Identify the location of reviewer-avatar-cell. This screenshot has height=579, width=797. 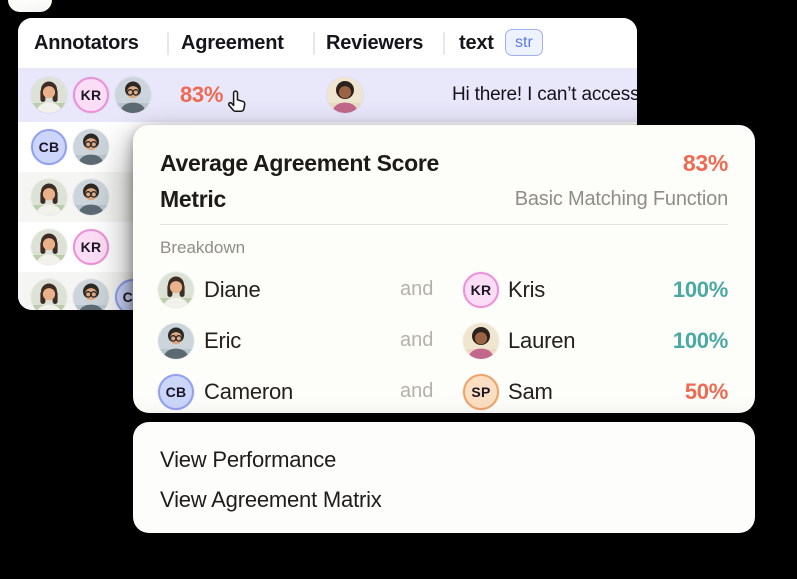
(345, 95).